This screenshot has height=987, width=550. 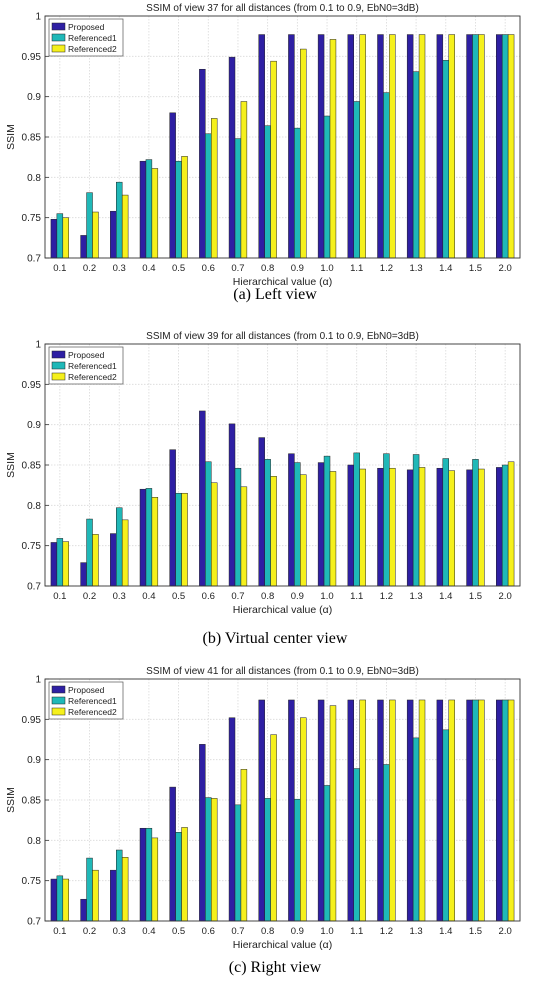 I want to click on y-tick-label: 0.75, so click(x=32, y=546).